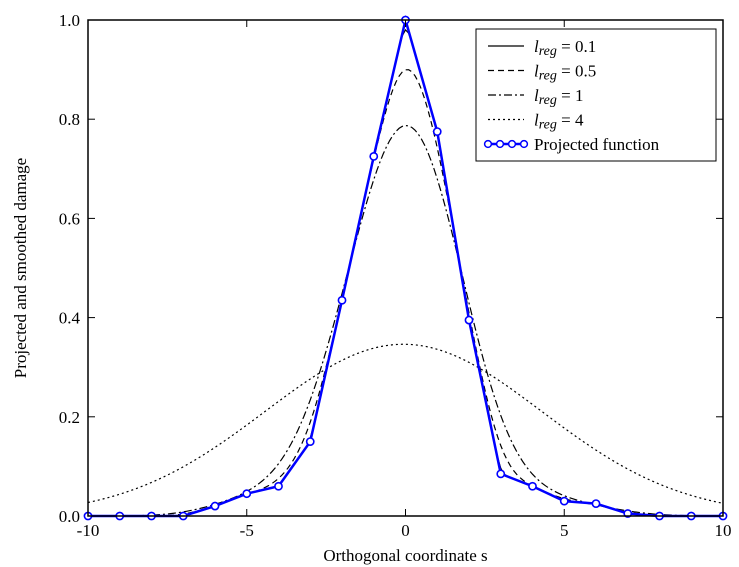  I want to click on y-tick-label: 0.6, so click(69, 218).